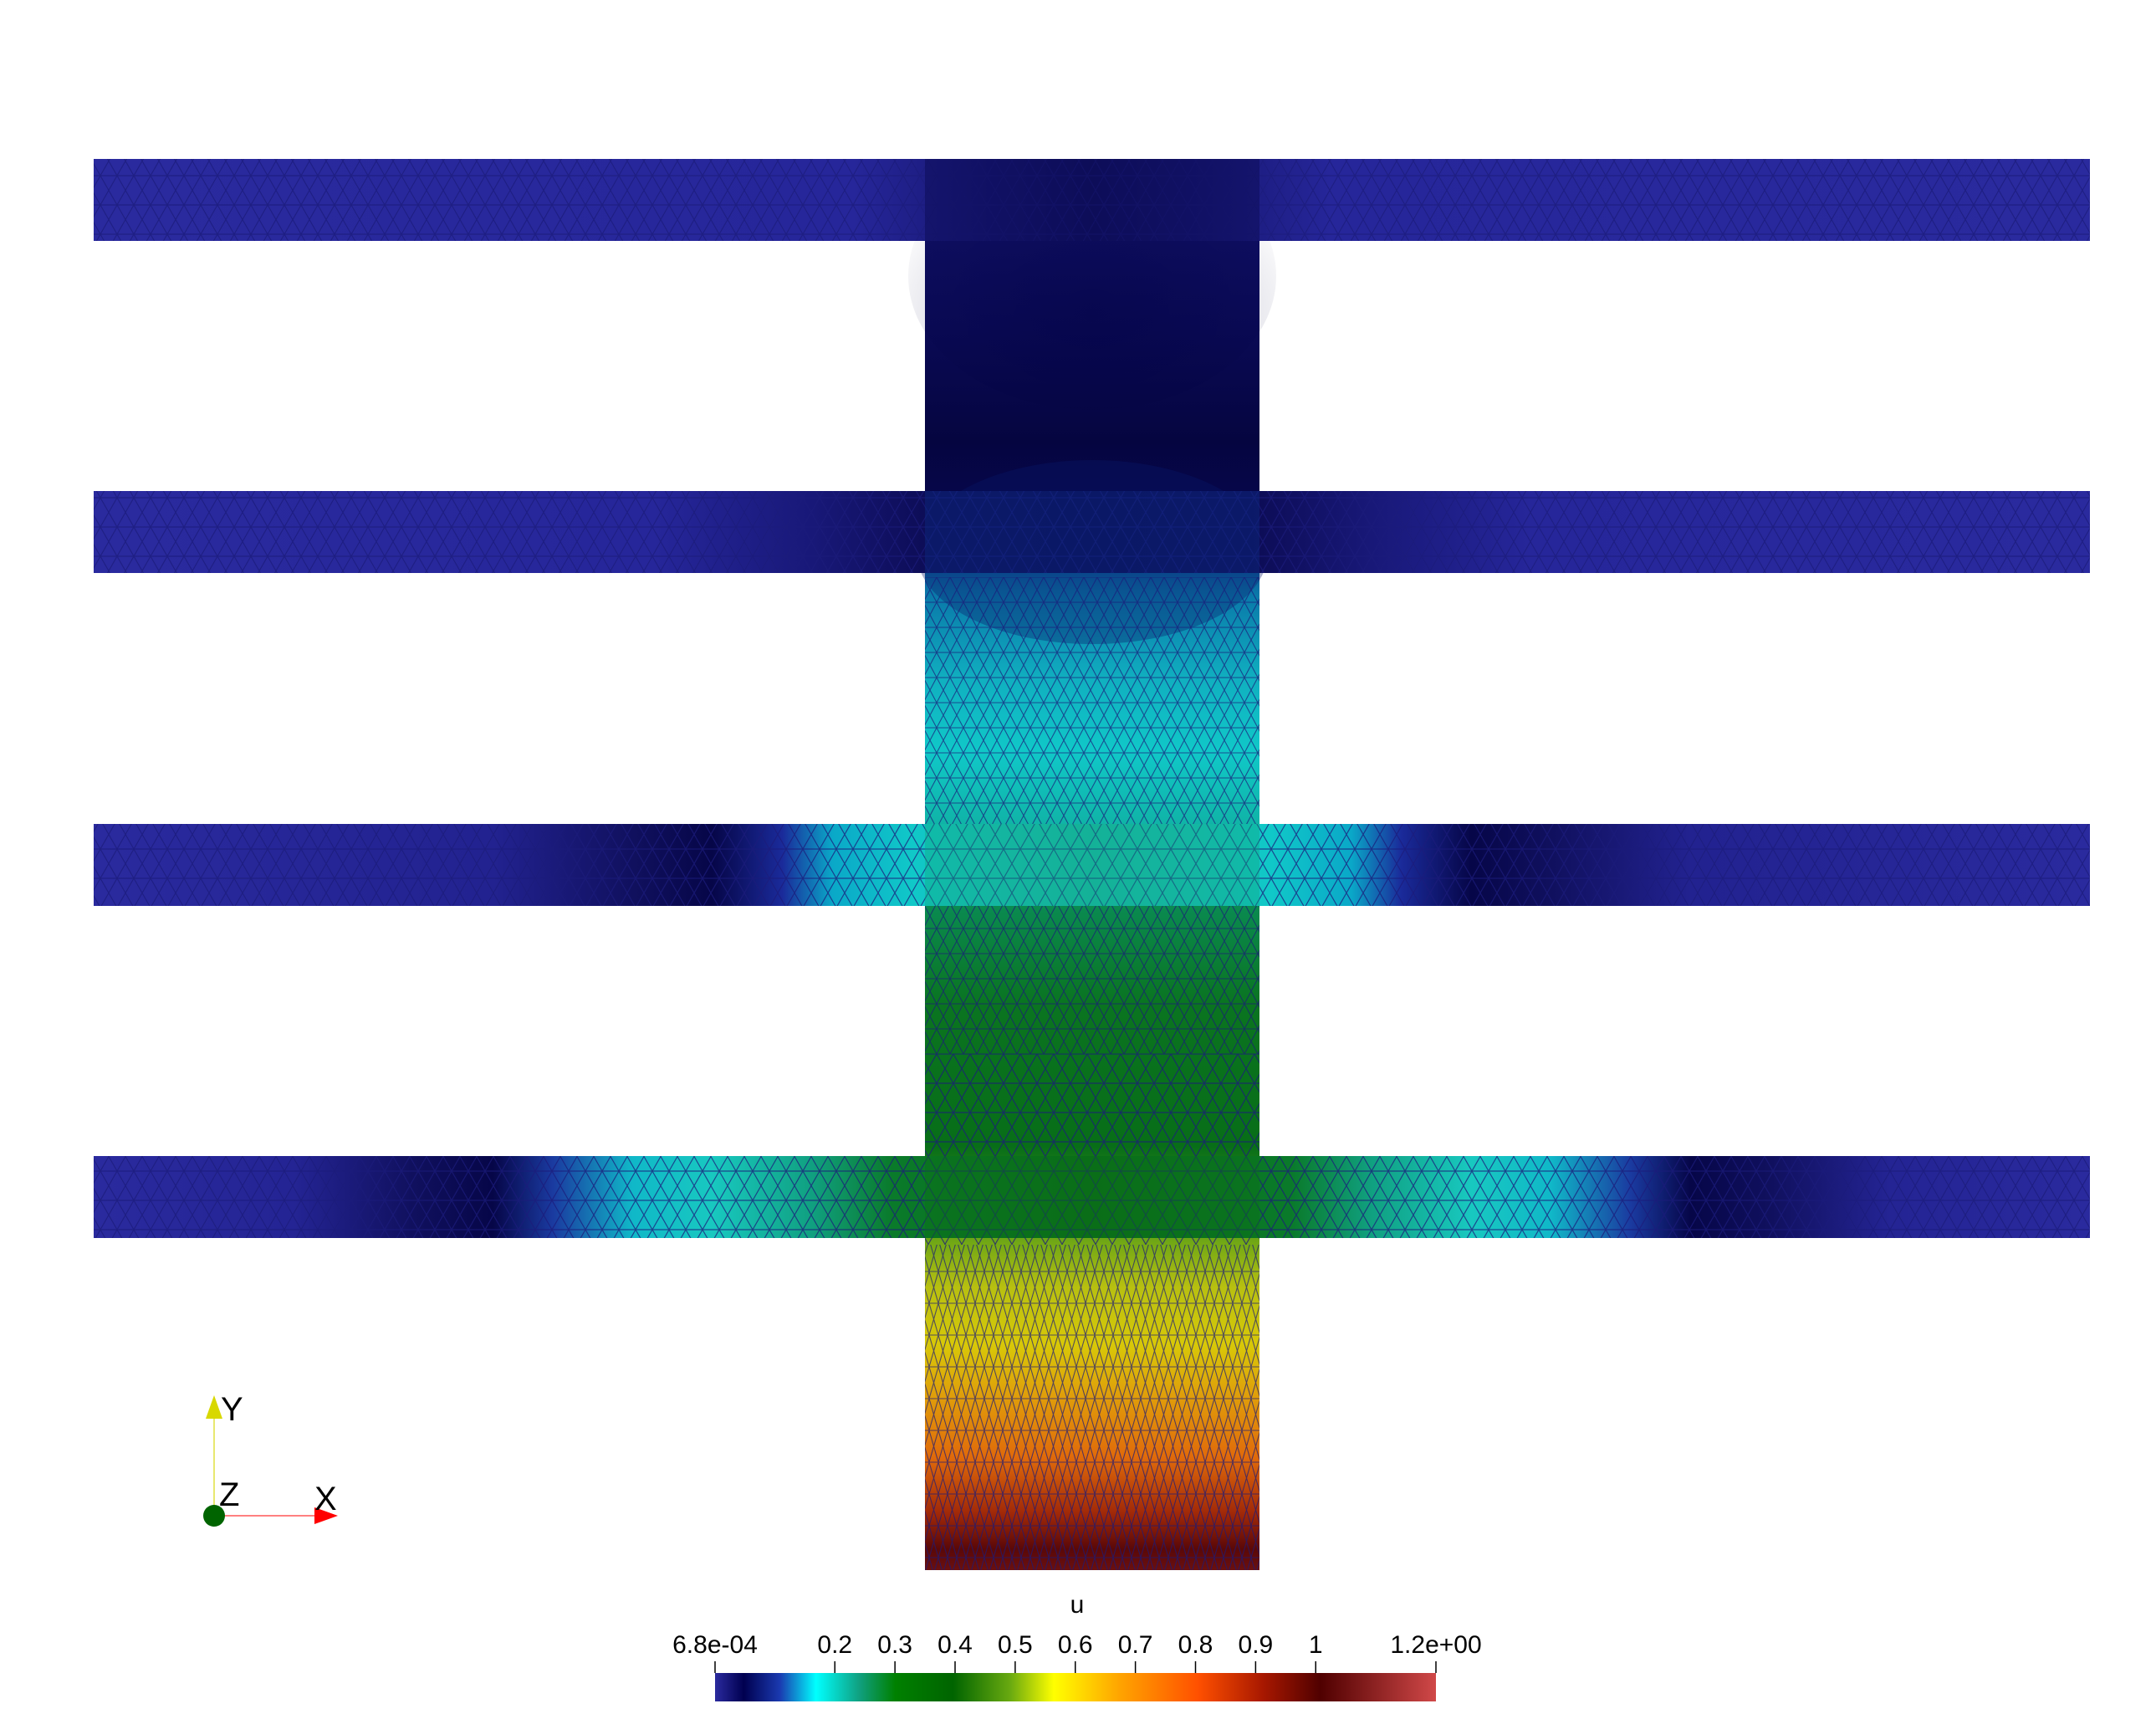 This screenshot has width=2156, height=1719. What do you see at coordinates (715, 1645) in the screenshot?
I see `scalar-bar-min-label: 6.8e-04` at bounding box center [715, 1645].